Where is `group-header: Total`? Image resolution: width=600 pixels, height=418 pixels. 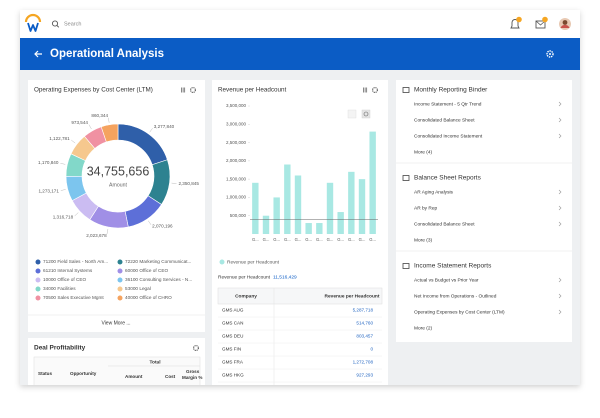 group-header: Total is located at coordinates (154, 362).